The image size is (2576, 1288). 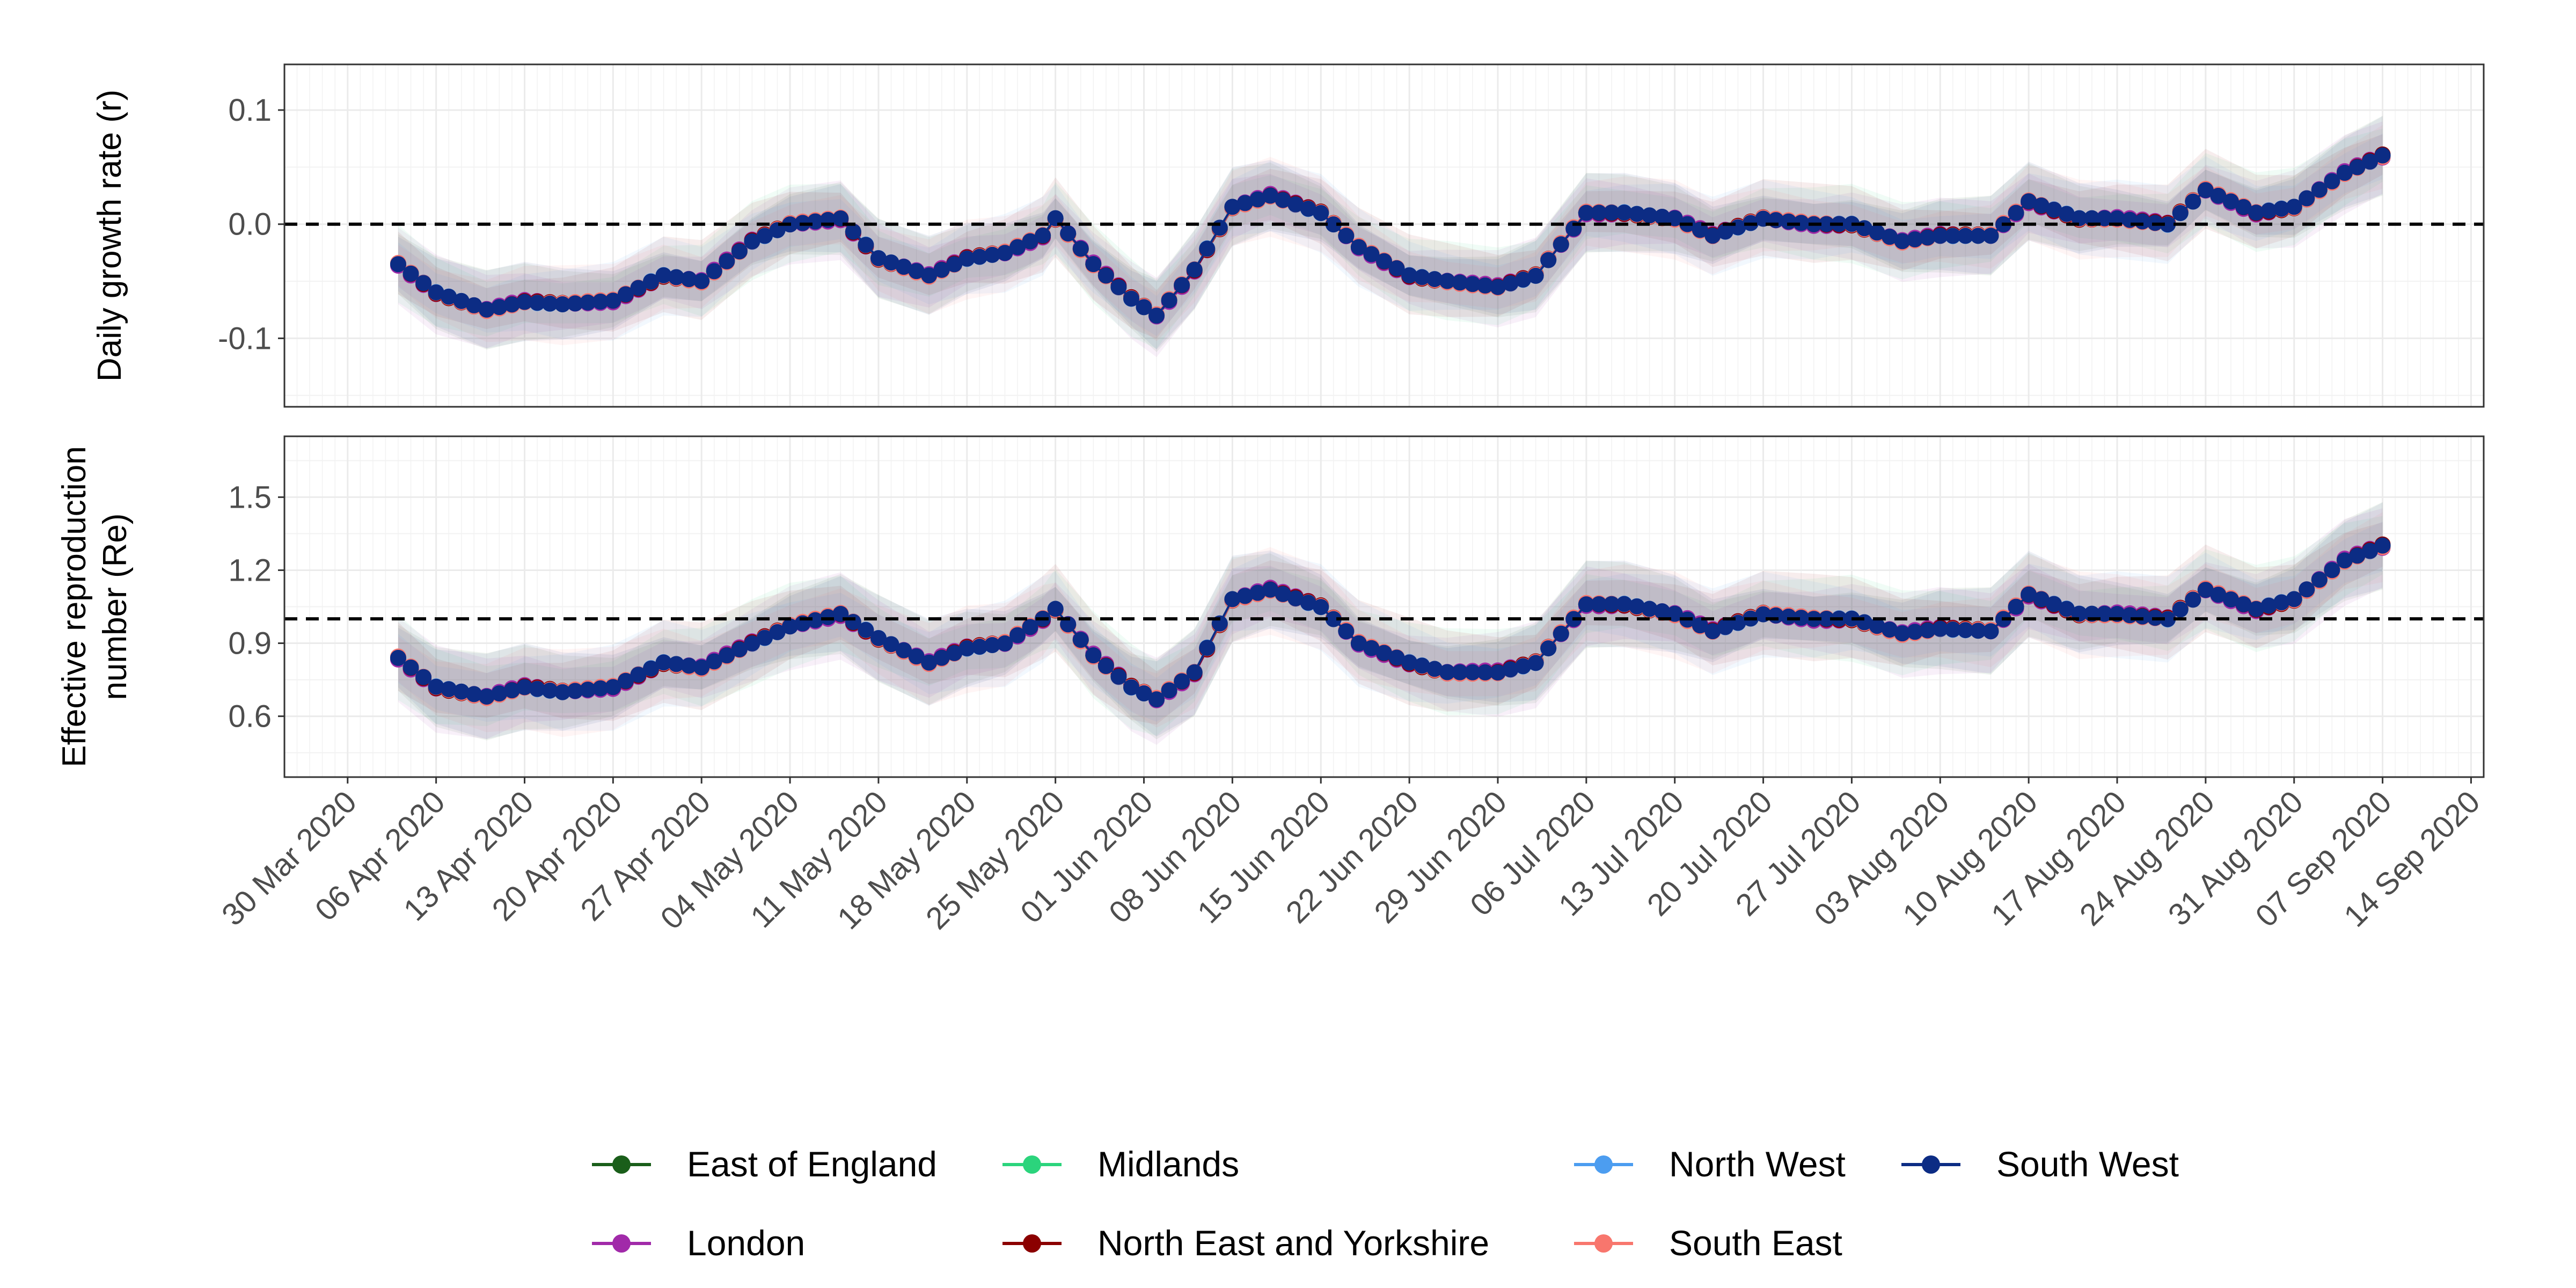 What do you see at coordinates (245, 338) in the screenshot?
I see `y-tick-label: -0.1` at bounding box center [245, 338].